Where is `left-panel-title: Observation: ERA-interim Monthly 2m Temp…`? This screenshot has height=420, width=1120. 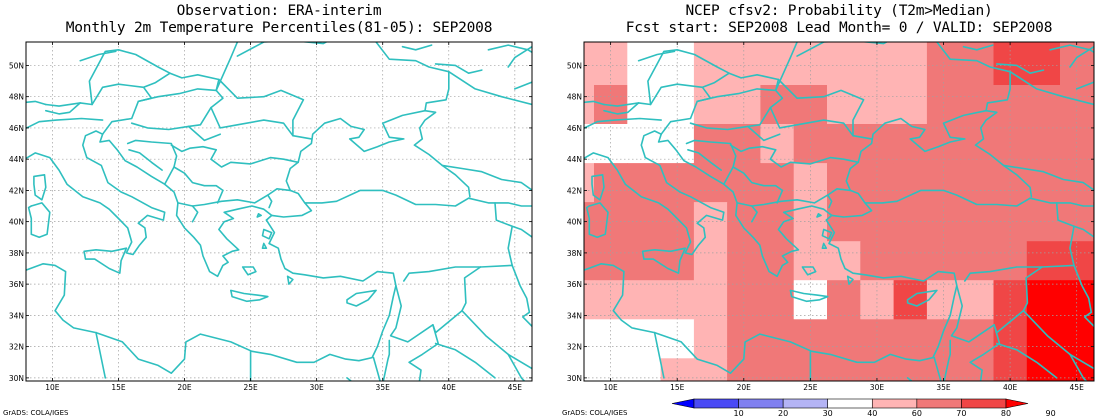
left-panel-title: Observation: ERA-interim Monthly 2m Temp… is located at coordinates (279, 20).